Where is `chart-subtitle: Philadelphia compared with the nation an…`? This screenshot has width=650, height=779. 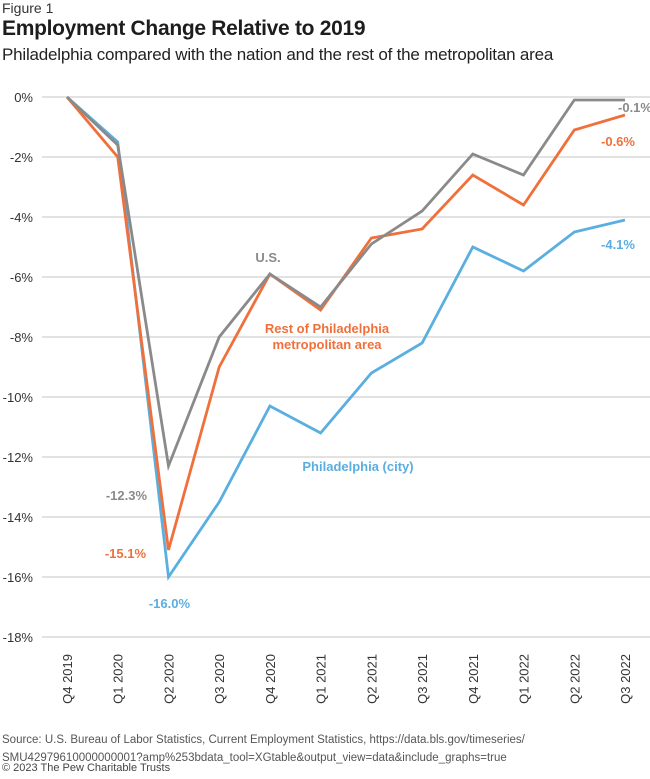
chart-subtitle: Philadelphia compared with the nation an… is located at coordinates (278, 54).